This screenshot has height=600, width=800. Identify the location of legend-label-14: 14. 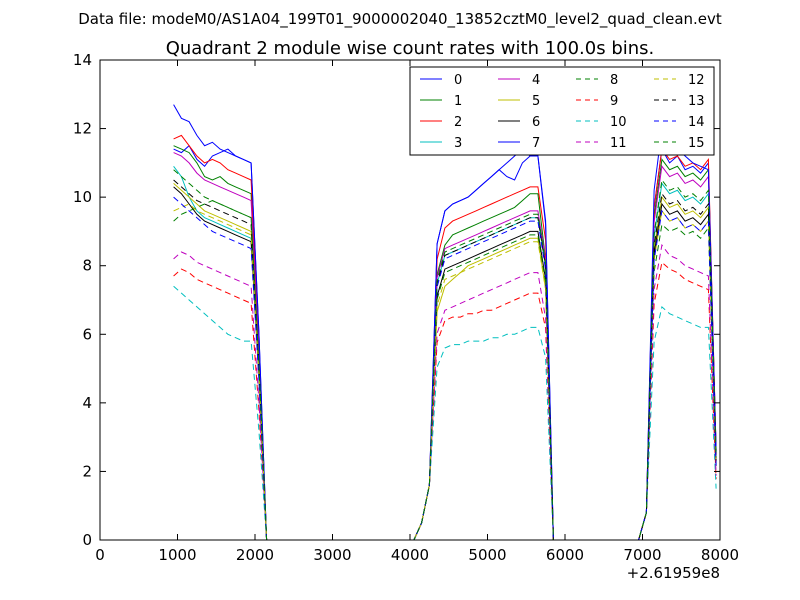
(696, 122).